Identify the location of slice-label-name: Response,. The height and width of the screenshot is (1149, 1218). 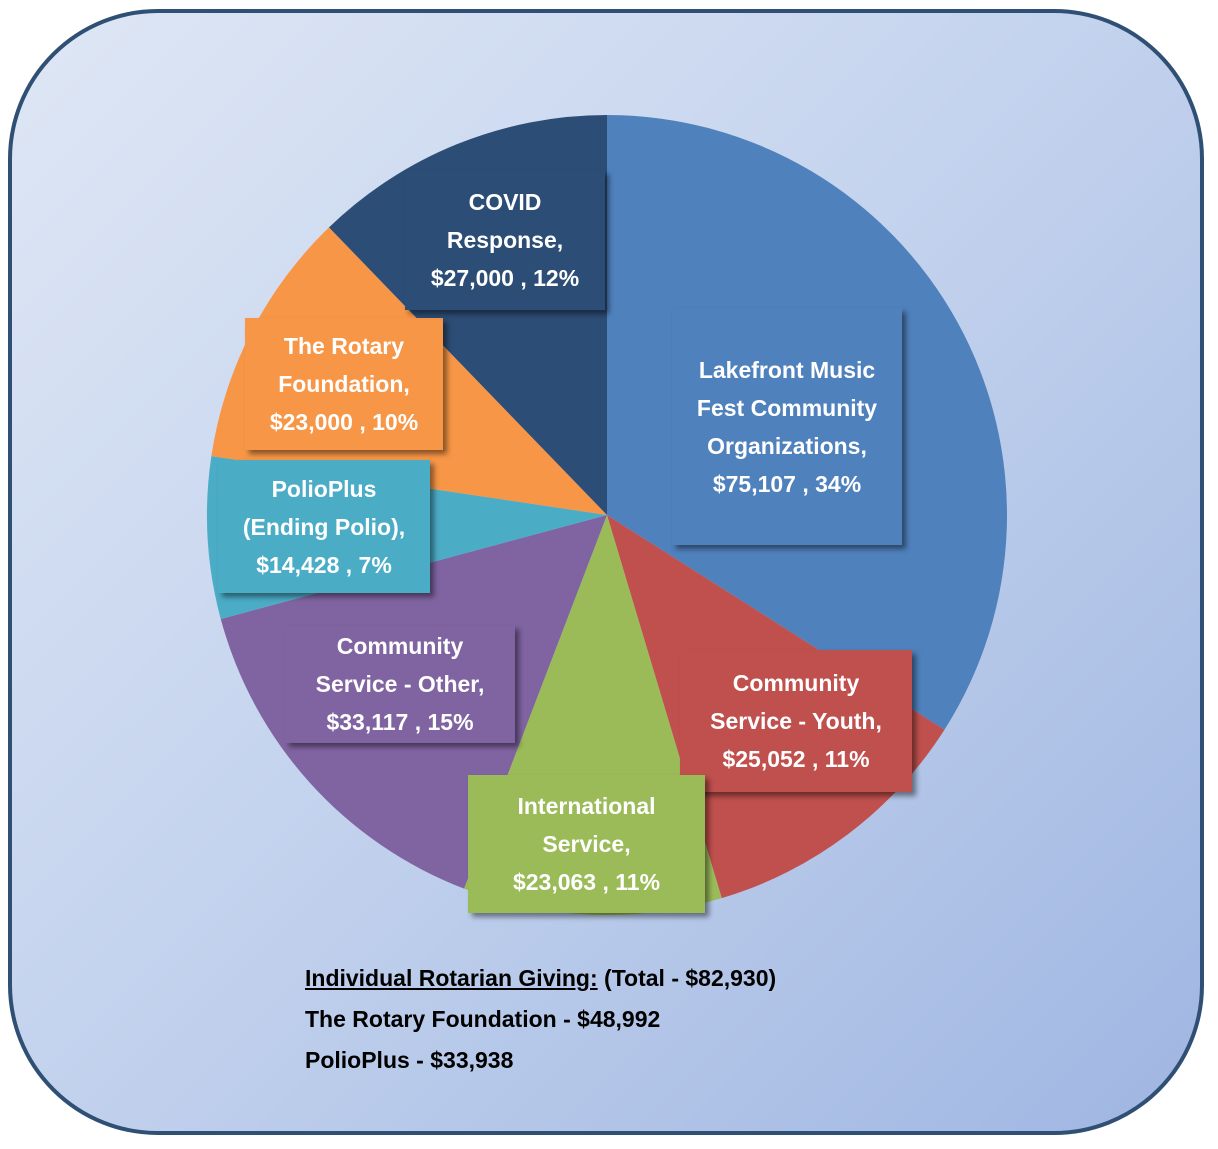
(505, 240).